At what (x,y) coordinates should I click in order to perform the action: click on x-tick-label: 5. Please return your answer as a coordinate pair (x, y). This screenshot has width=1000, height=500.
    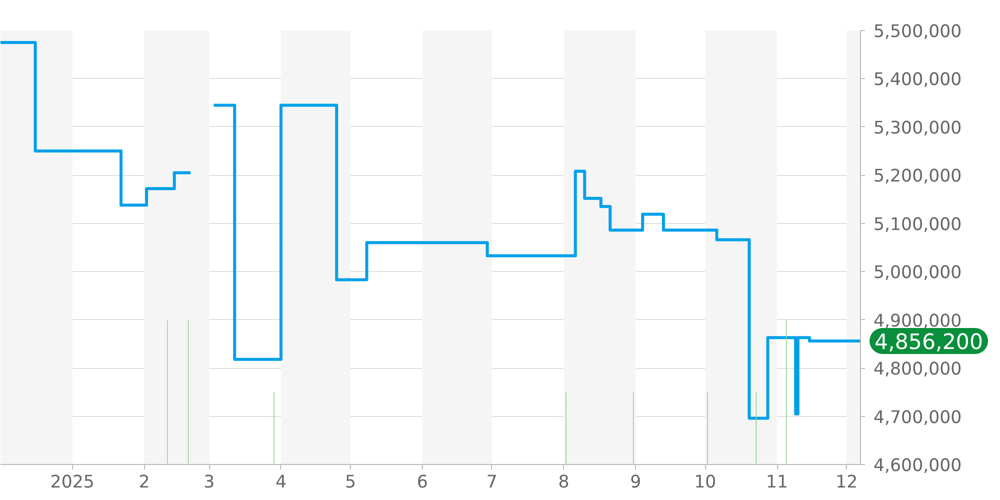
    Looking at the image, I should click on (350, 482).